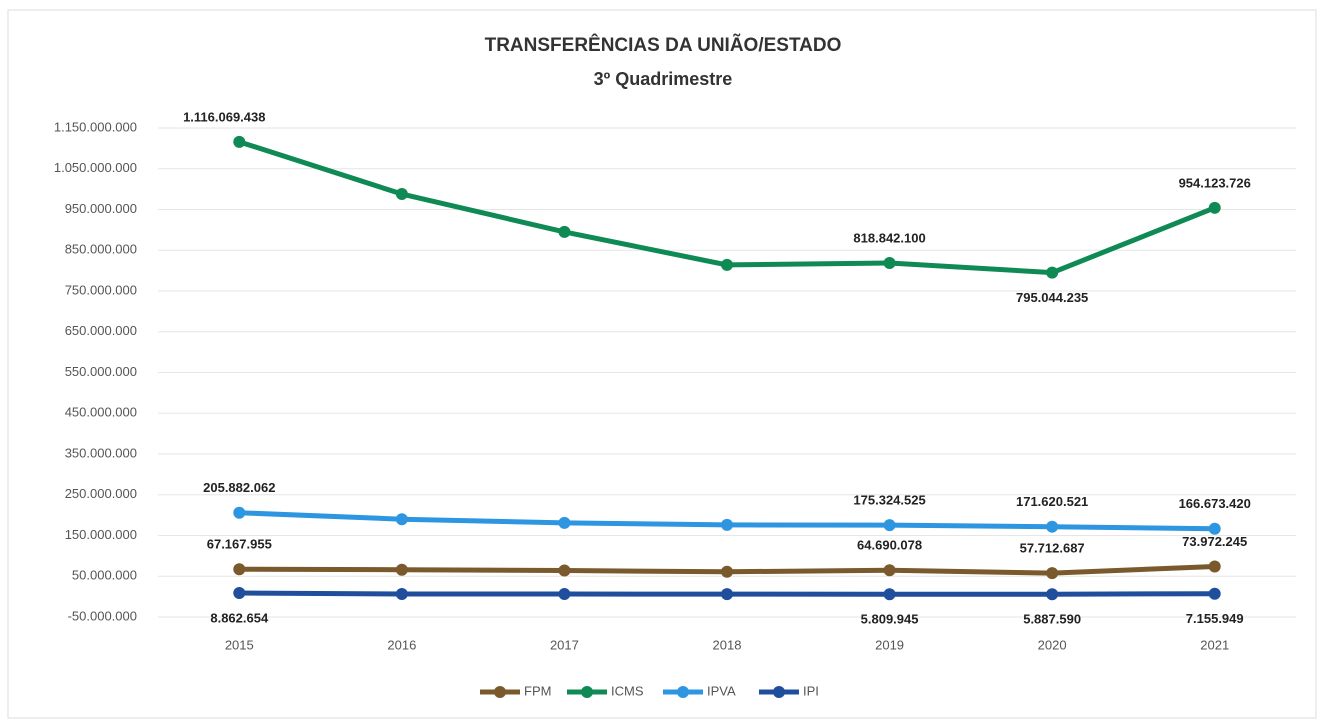 Image resolution: width=1327 pixels, height=725 pixels. What do you see at coordinates (239, 644) in the screenshot?
I see `x-tick-label: 2015` at bounding box center [239, 644].